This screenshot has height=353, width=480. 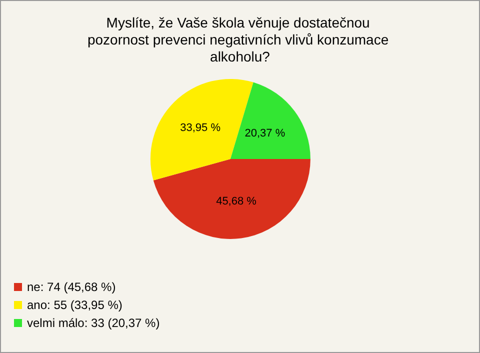 I want to click on legend-label: ano: 55 (33,95 %), so click(x=74, y=305).